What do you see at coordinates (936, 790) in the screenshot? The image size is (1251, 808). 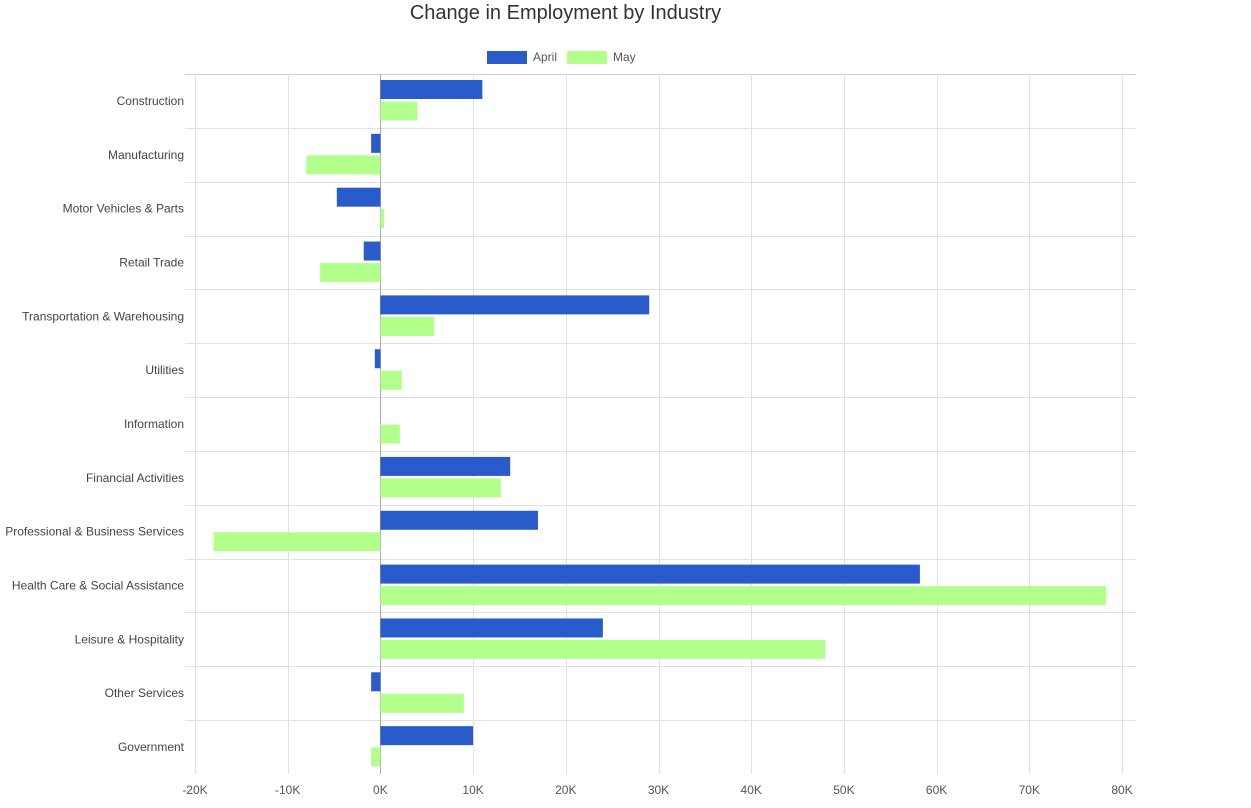 I see `x-tick-label: 60K` at bounding box center [936, 790].